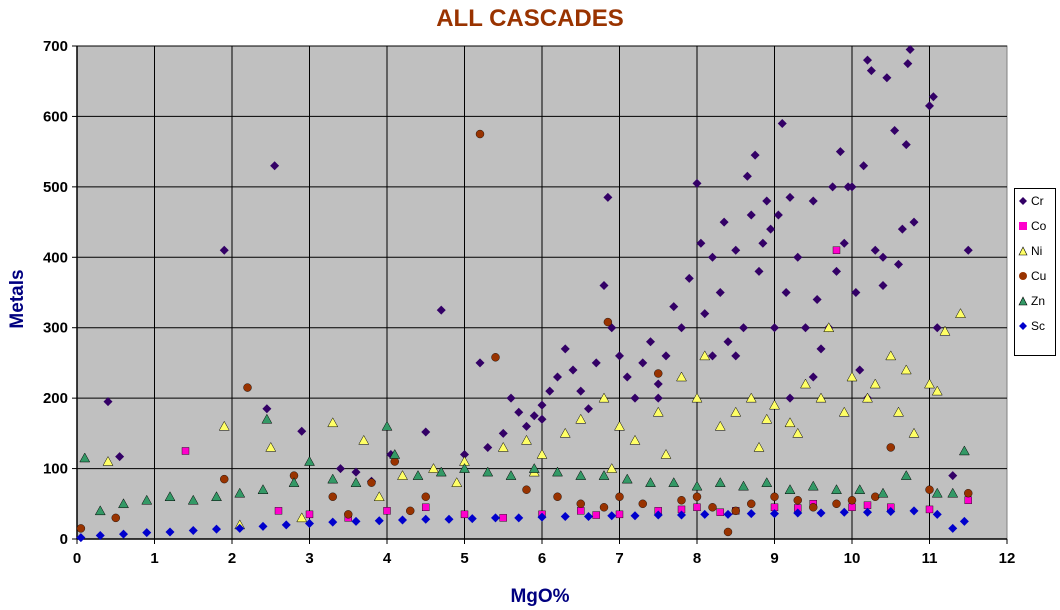  What do you see at coordinates (1035, 272) in the screenshot?
I see `legend: Cr Co Ni Cu Zn Sc` at bounding box center [1035, 272].